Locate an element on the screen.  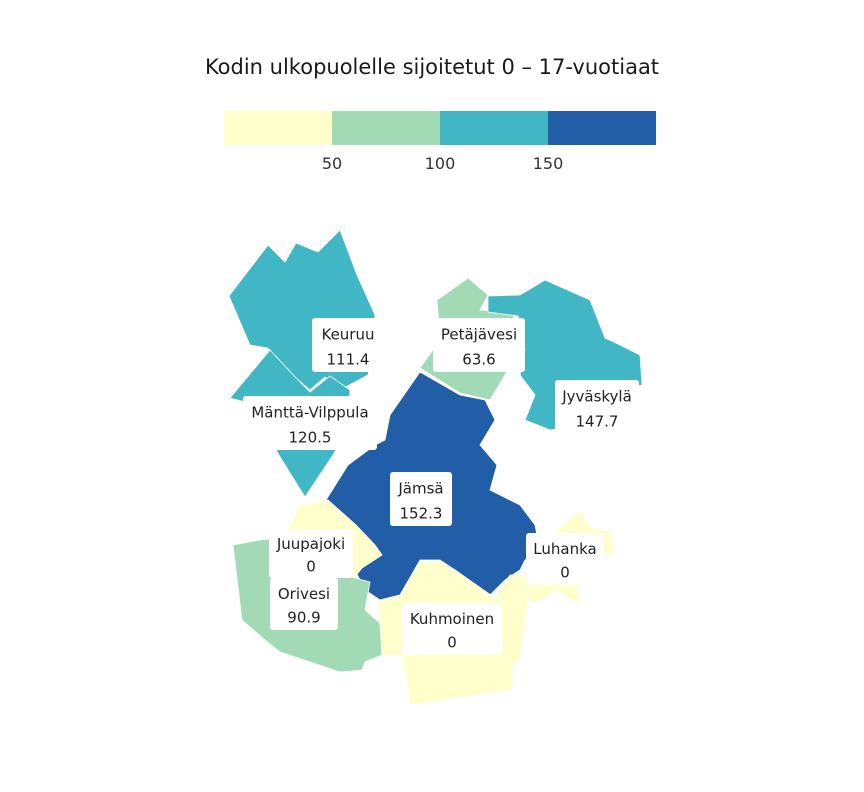
region-value: 120.5 is located at coordinates (310, 437).